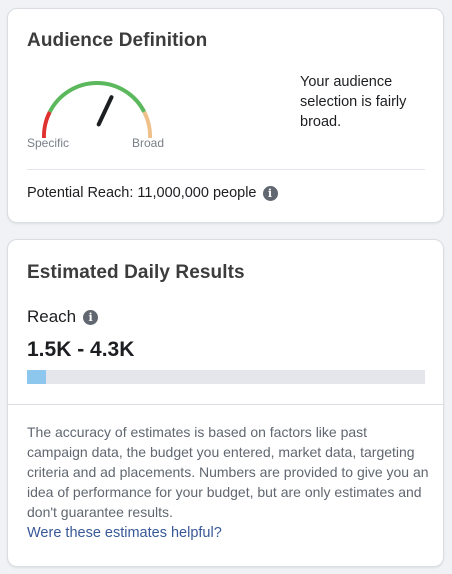 This screenshot has height=574, width=452. What do you see at coordinates (353, 102) in the screenshot?
I see `audience-description: Your audience selection is fairly broad.` at bounding box center [353, 102].